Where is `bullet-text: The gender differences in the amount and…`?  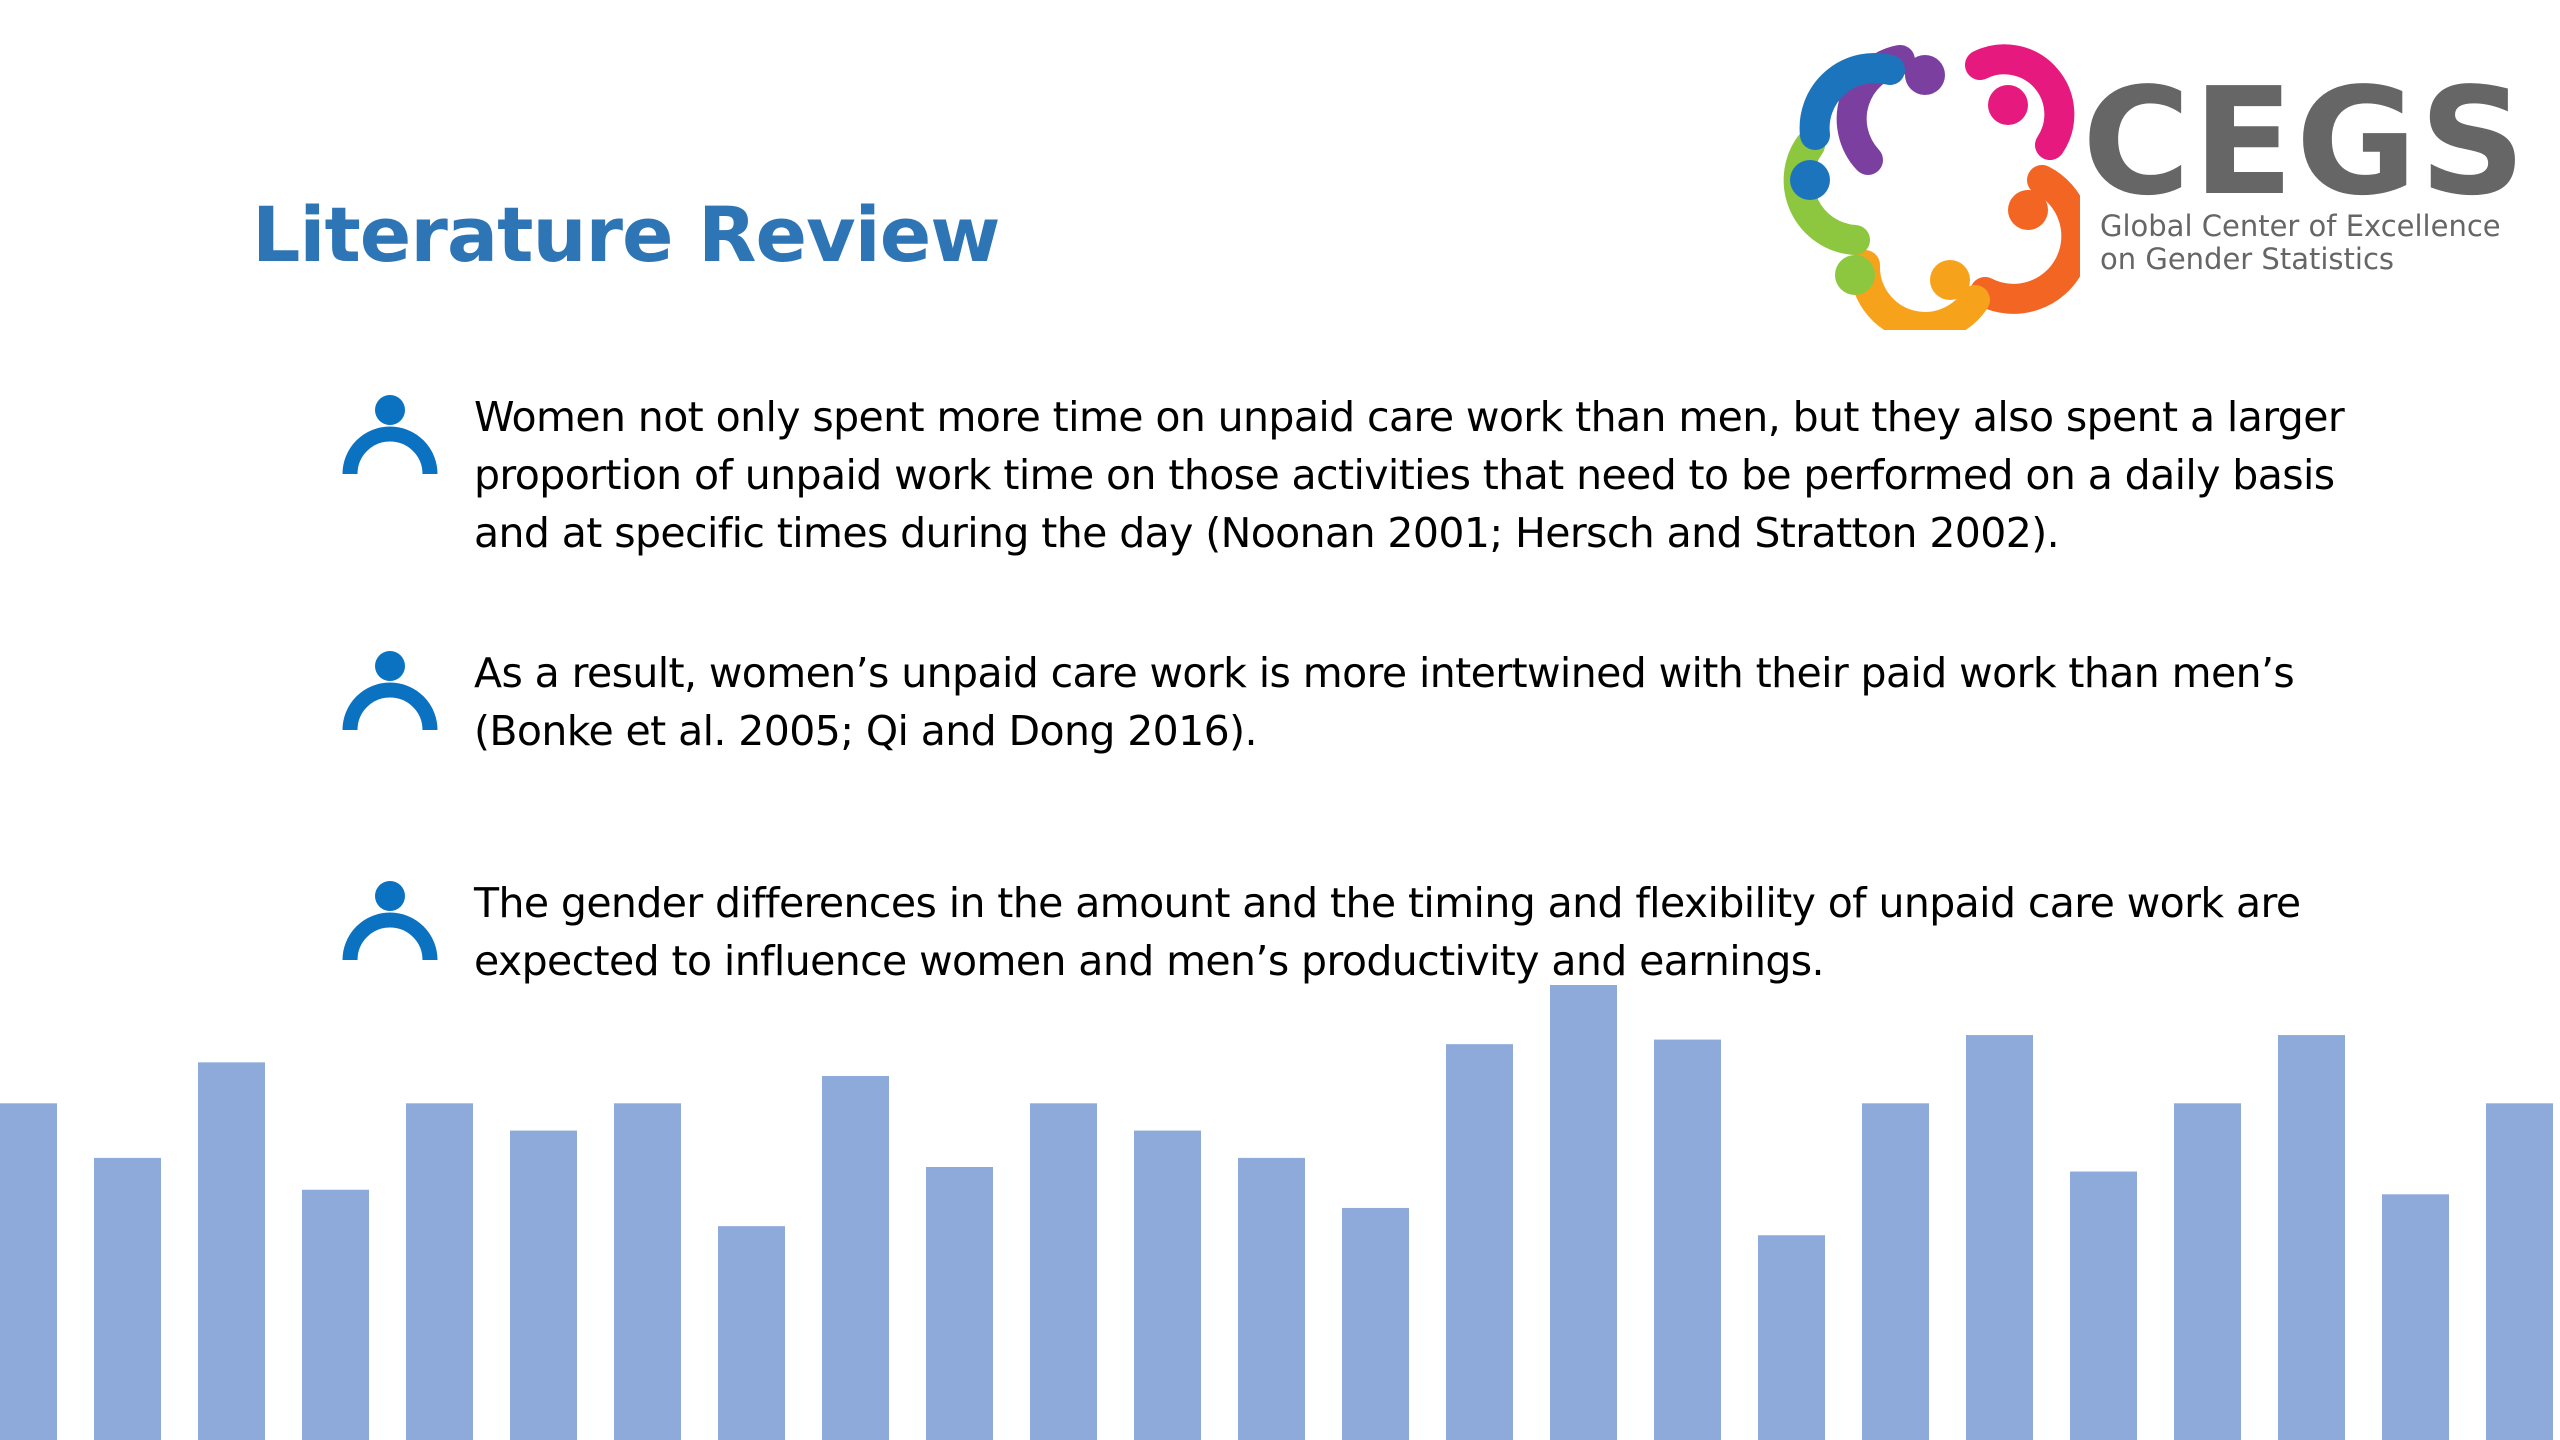
bullet-text: The gender differences in the amount and… is located at coordinates (1387, 932).